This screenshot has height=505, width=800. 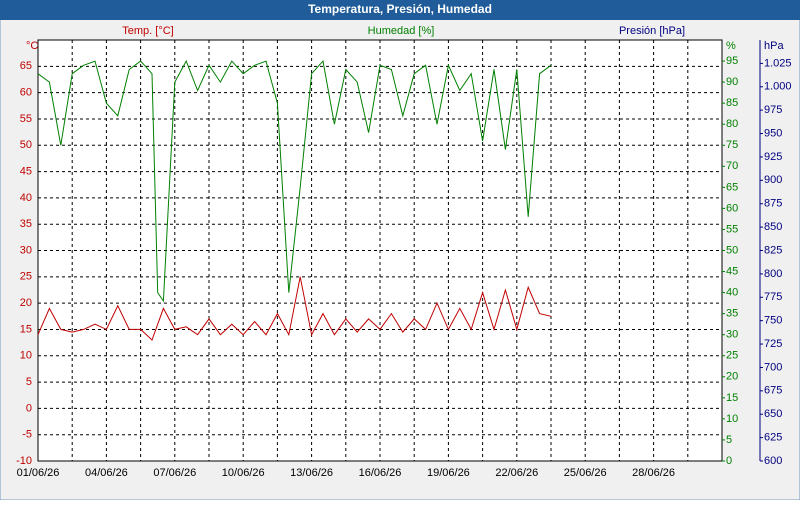 I want to click on y3-tick-label: 800, so click(x=773, y=274).